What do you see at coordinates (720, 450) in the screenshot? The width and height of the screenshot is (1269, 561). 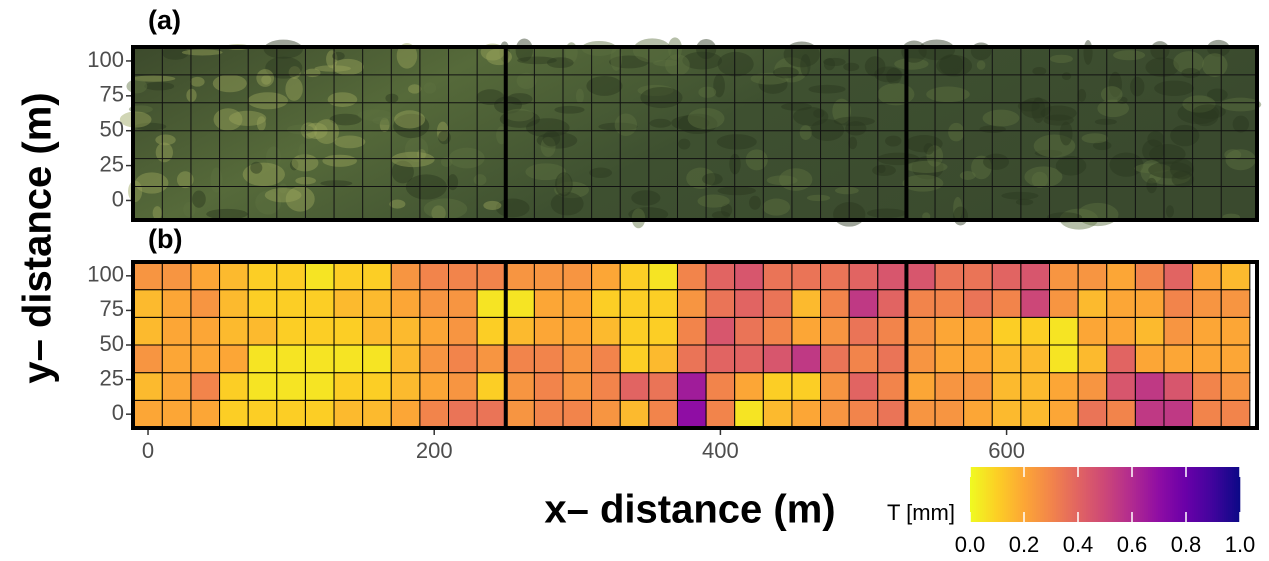 I see `x-tick-label: 400` at bounding box center [720, 450].